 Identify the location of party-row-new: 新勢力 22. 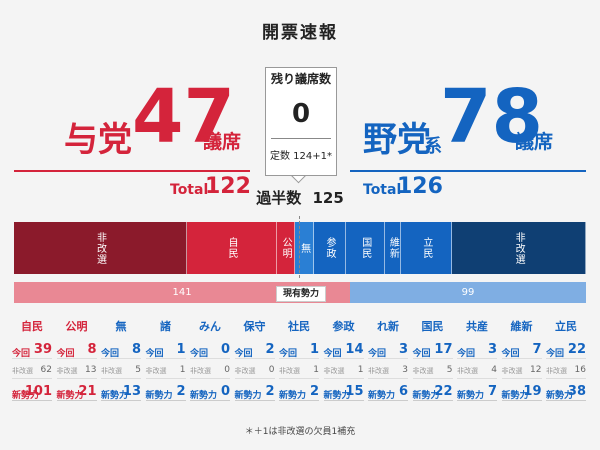
(432, 392).